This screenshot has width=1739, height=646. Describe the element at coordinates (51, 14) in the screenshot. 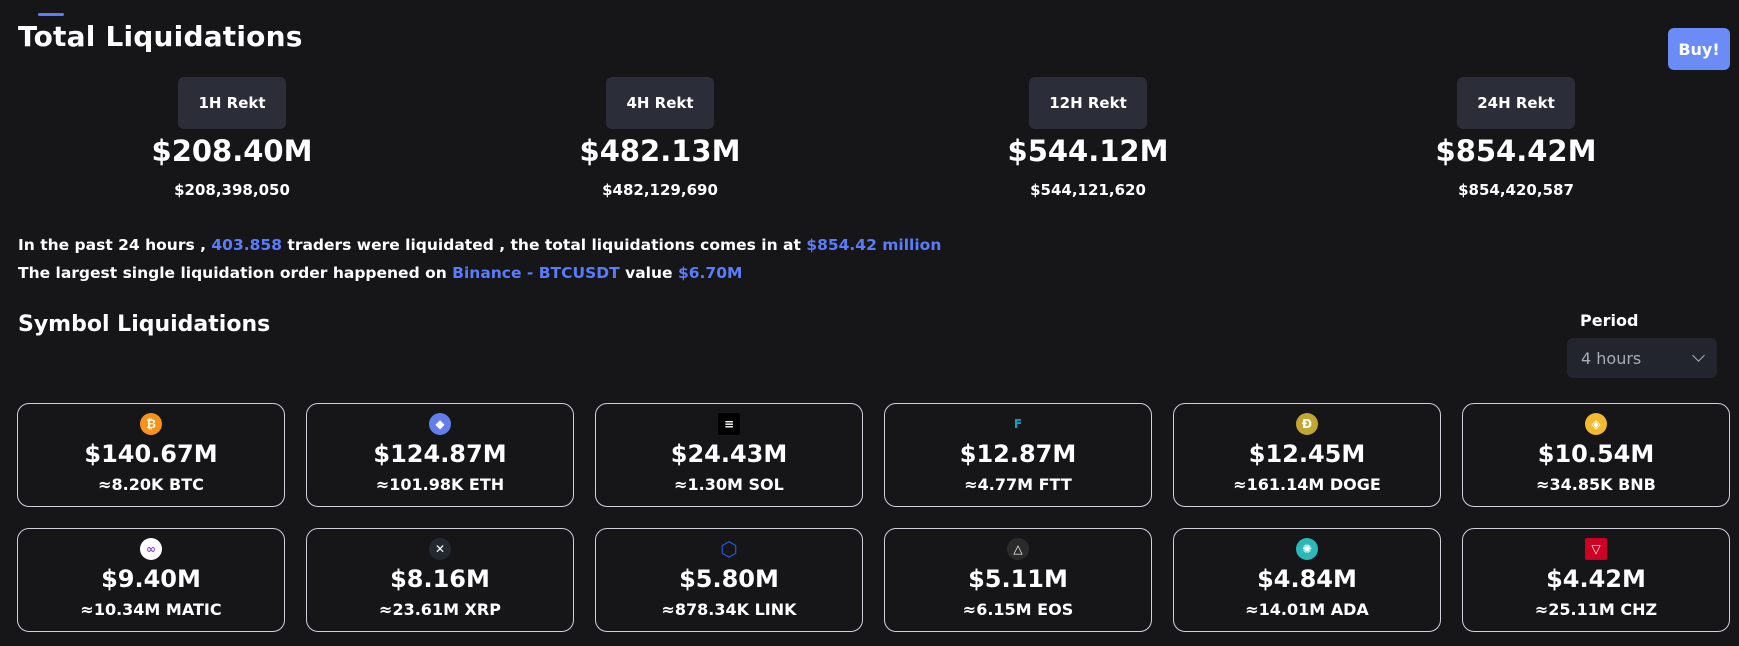

I see `tab-indicator` at that location.